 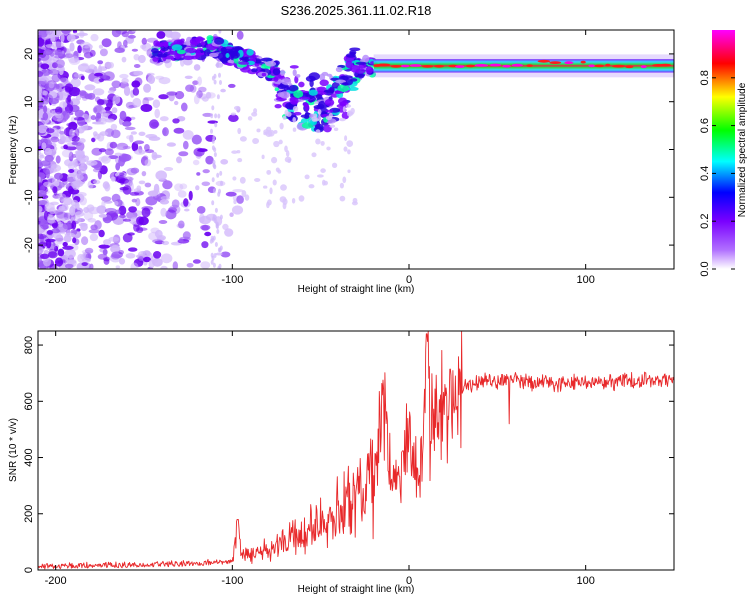 What do you see at coordinates (29, 245) in the screenshot?
I see `y-tick-label: -20` at bounding box center [29, 245].